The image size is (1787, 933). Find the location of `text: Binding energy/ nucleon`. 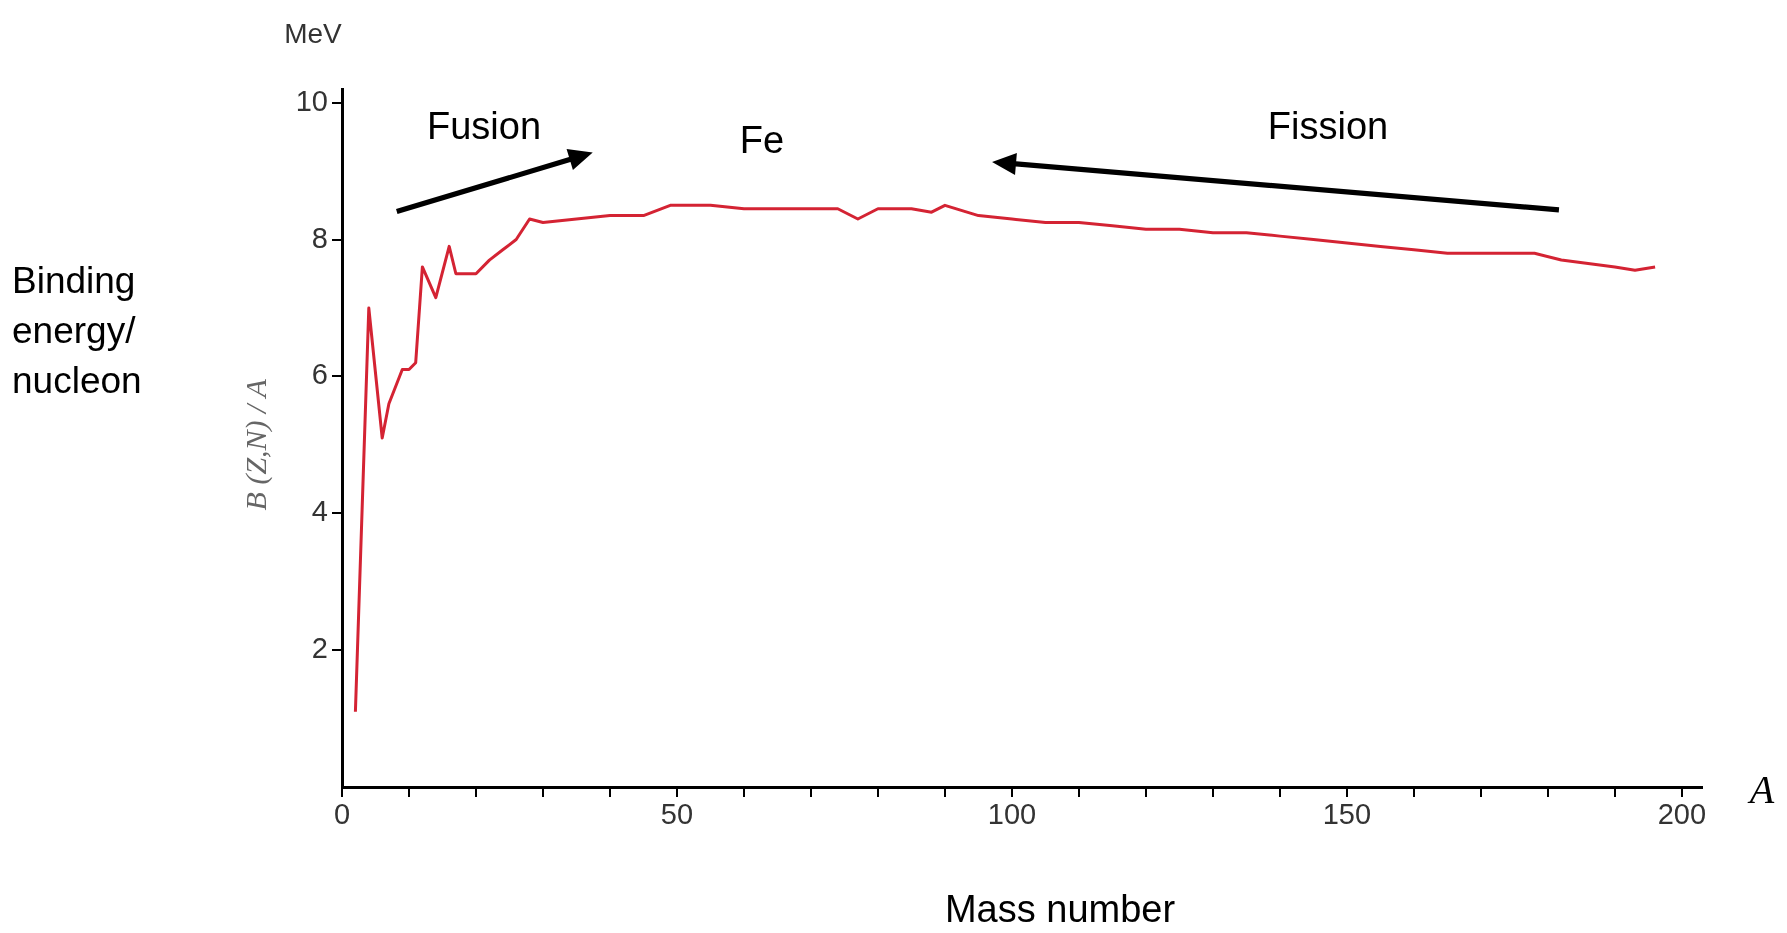

text: Binding energy/ nucleon is located at coordinates (77, 331).